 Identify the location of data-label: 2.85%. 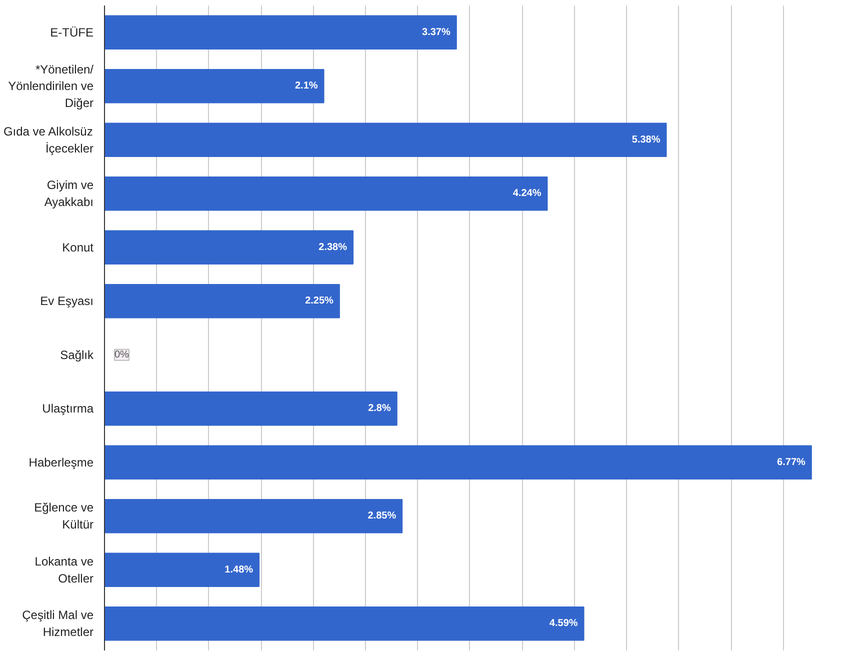
(382, 516).